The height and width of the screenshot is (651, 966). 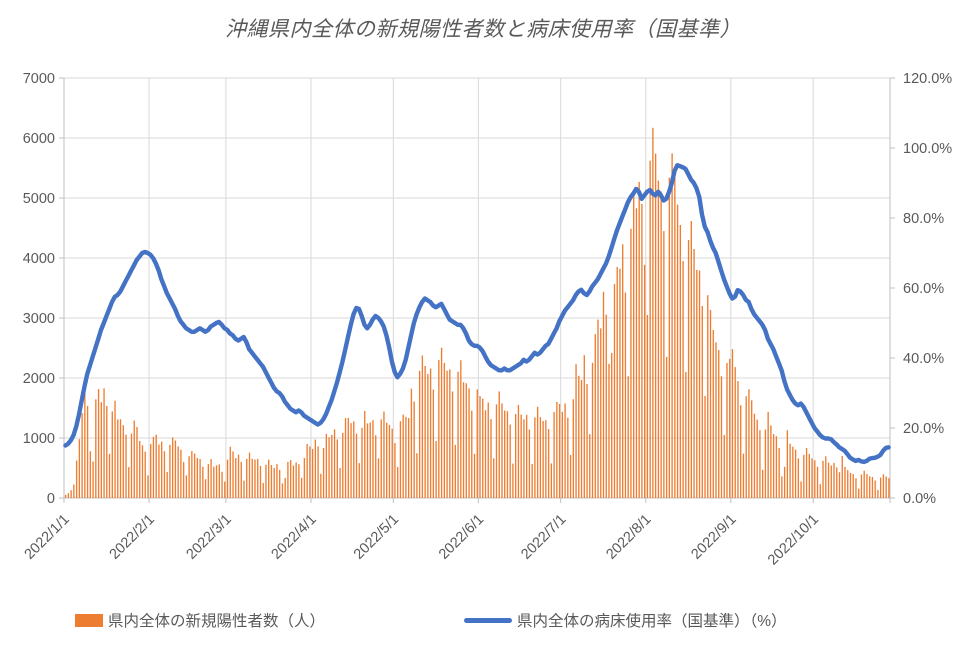 I want to click on svg-text: 2022/1/1, so click(x=47, y=537).